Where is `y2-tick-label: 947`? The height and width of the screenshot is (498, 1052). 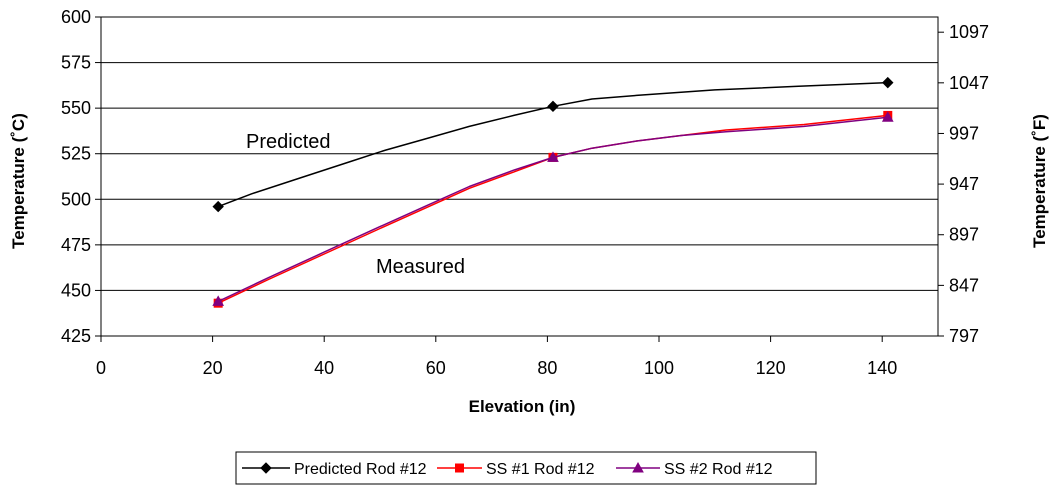 y2-tick-label: 947 is located at coordinates (964, 184).